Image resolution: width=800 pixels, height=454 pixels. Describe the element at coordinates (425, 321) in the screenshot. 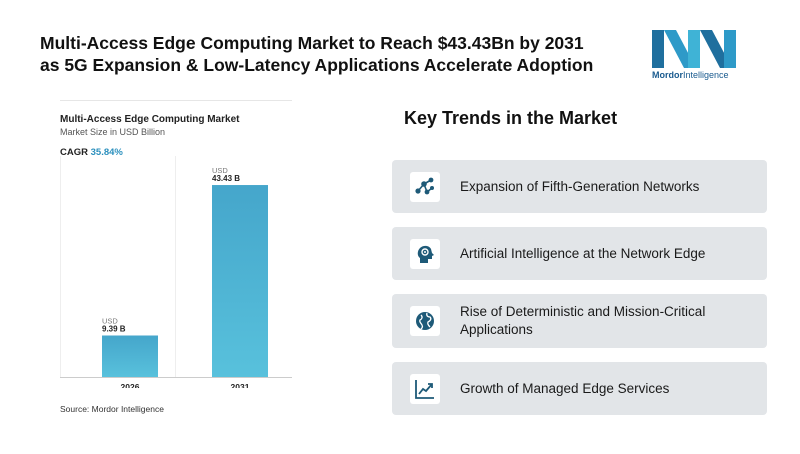

I see `globe-icon` at that location.